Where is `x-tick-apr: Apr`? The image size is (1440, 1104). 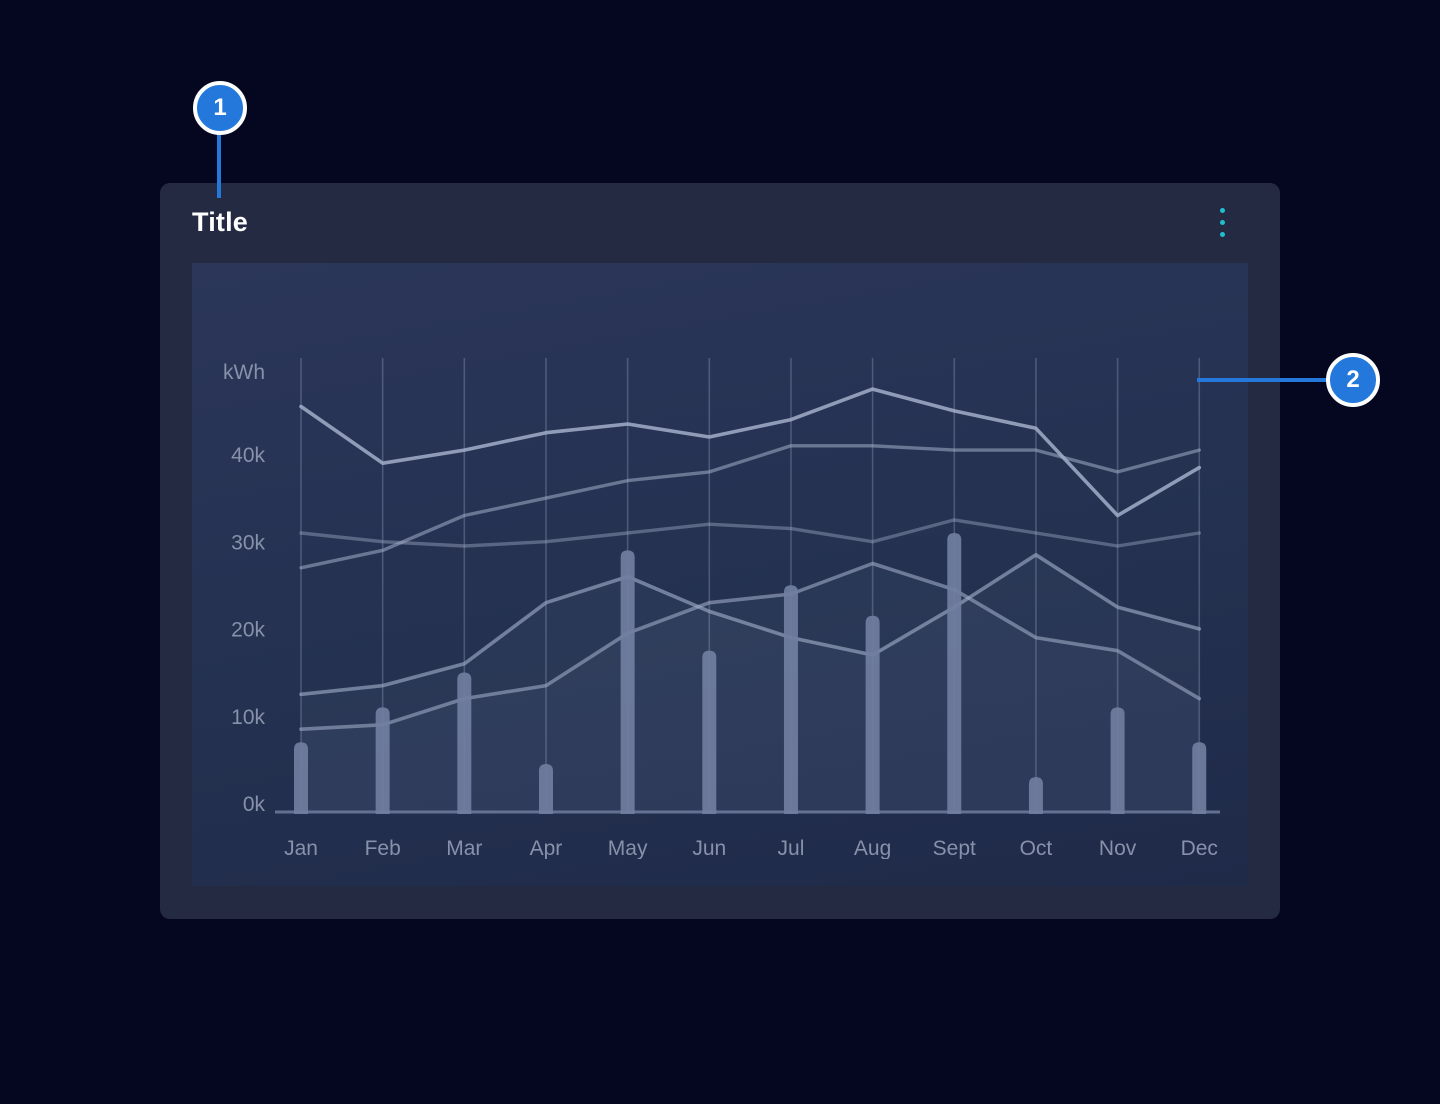 x-tick-apr: Apr is located at coordinates (546, 848).